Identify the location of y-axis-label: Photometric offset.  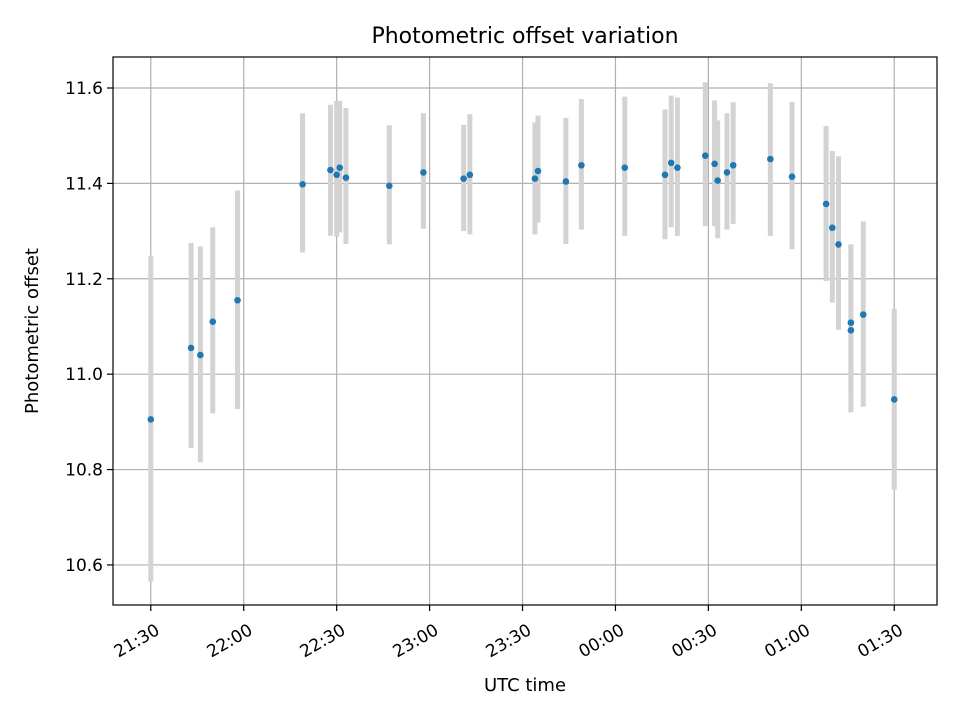
(32, 331).